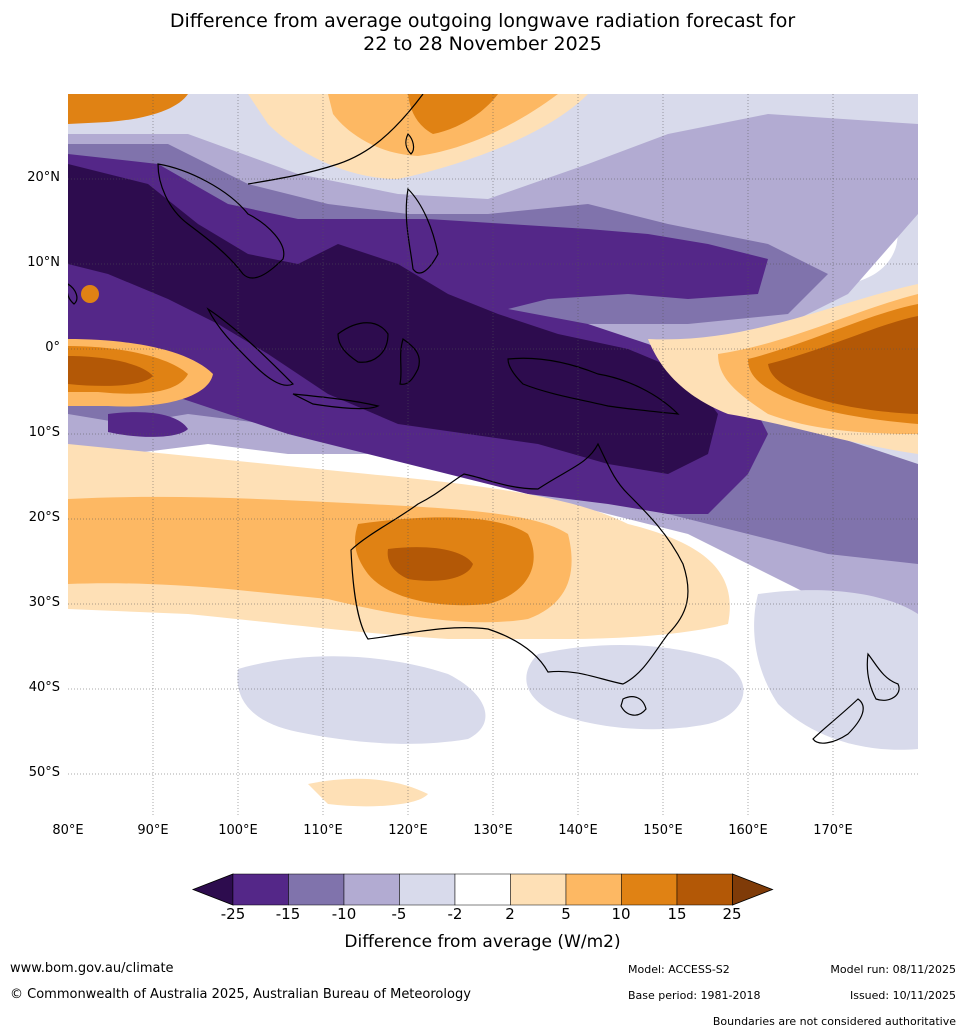 The width and height of the screenshot is (965, 1035). I want to click on colorbar-tick-10: 10, so click(621, 914).